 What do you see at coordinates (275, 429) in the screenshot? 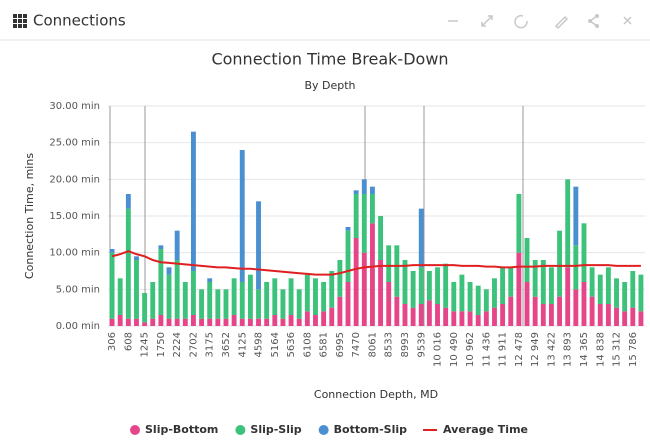
I see `legend-label: Slip-Slip` at bounding box center [275, 429].